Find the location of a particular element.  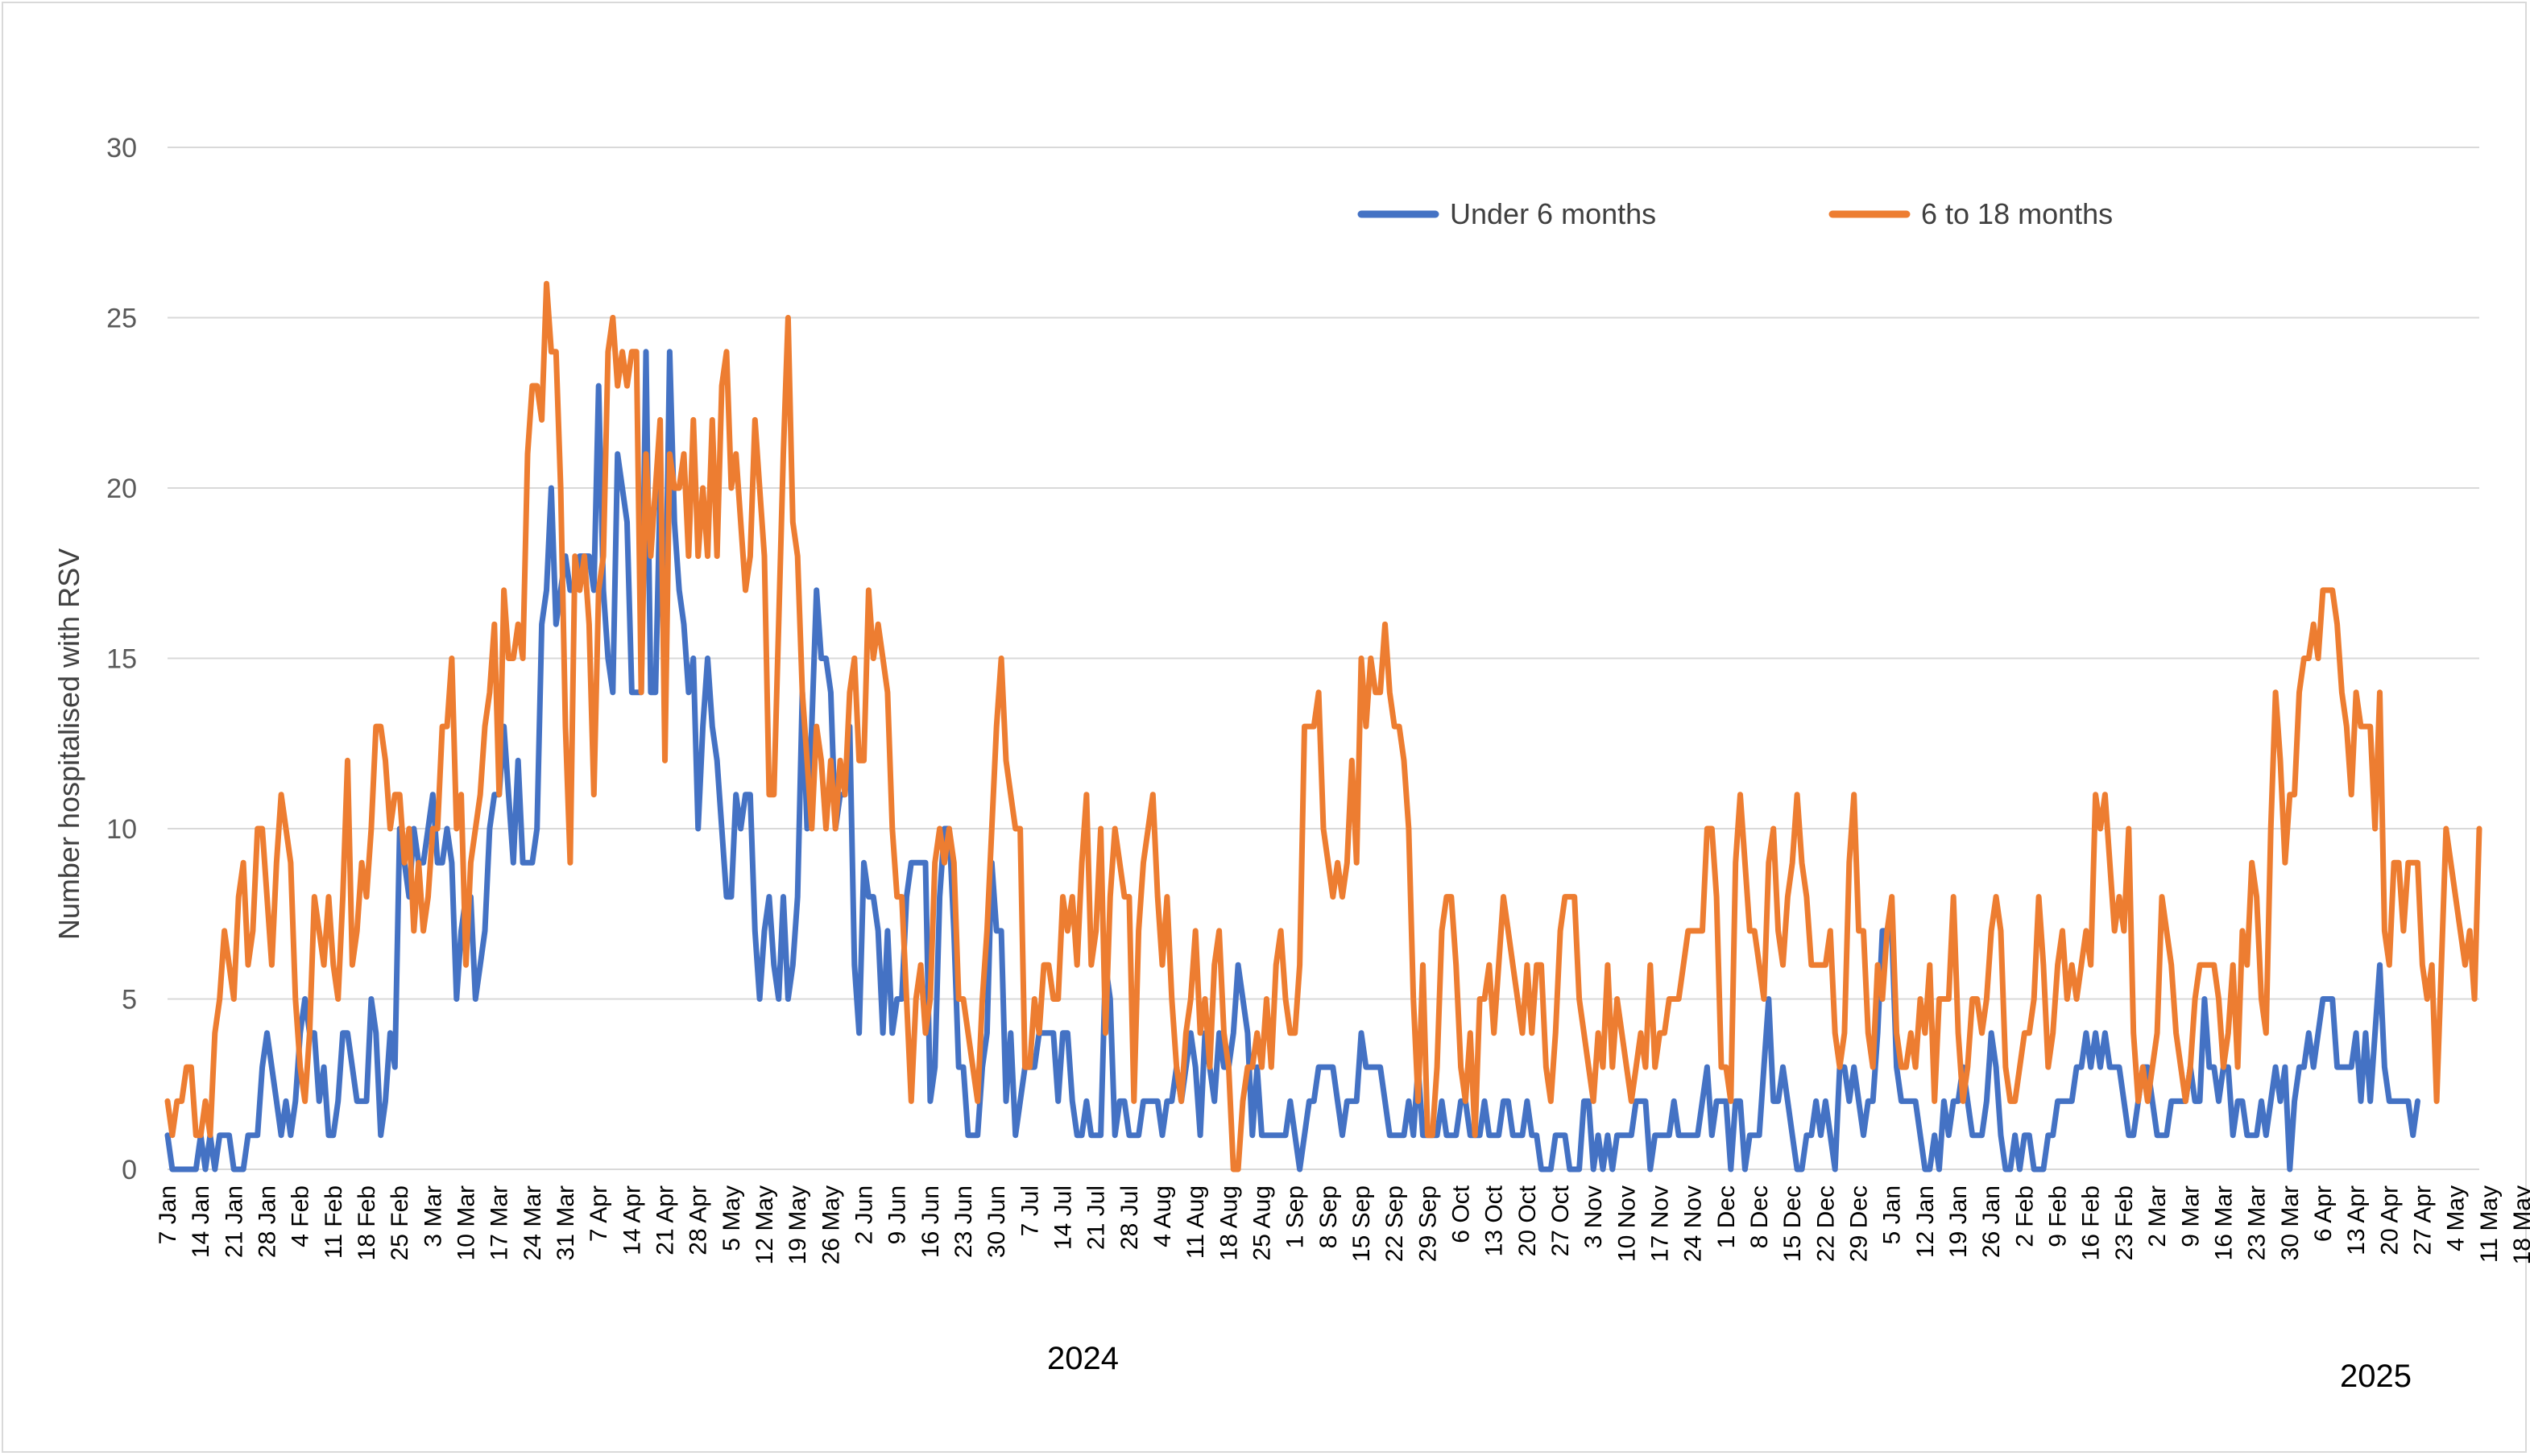

x-tick-label: 20 Apr is located at coordinates (2389, 1220).